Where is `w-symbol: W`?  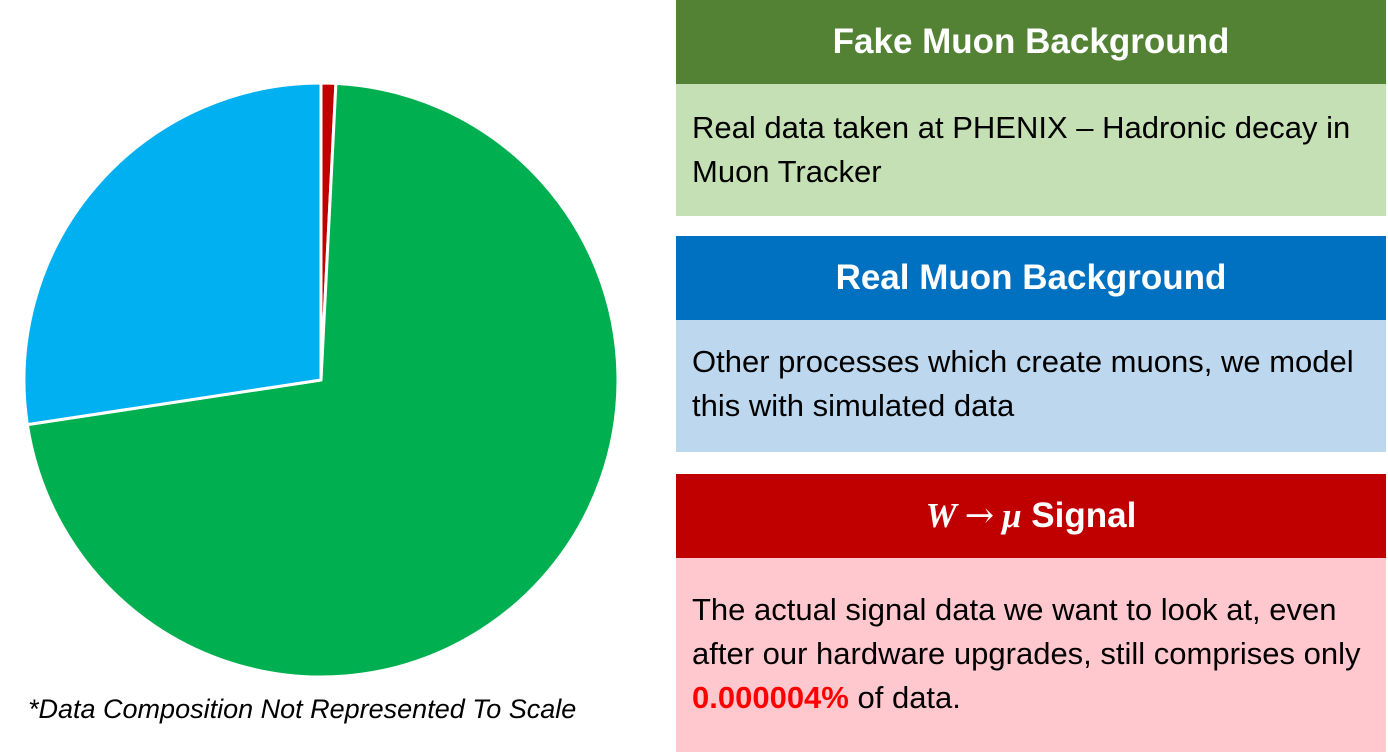 w-symbol: W is located at coordinates (941, 515).